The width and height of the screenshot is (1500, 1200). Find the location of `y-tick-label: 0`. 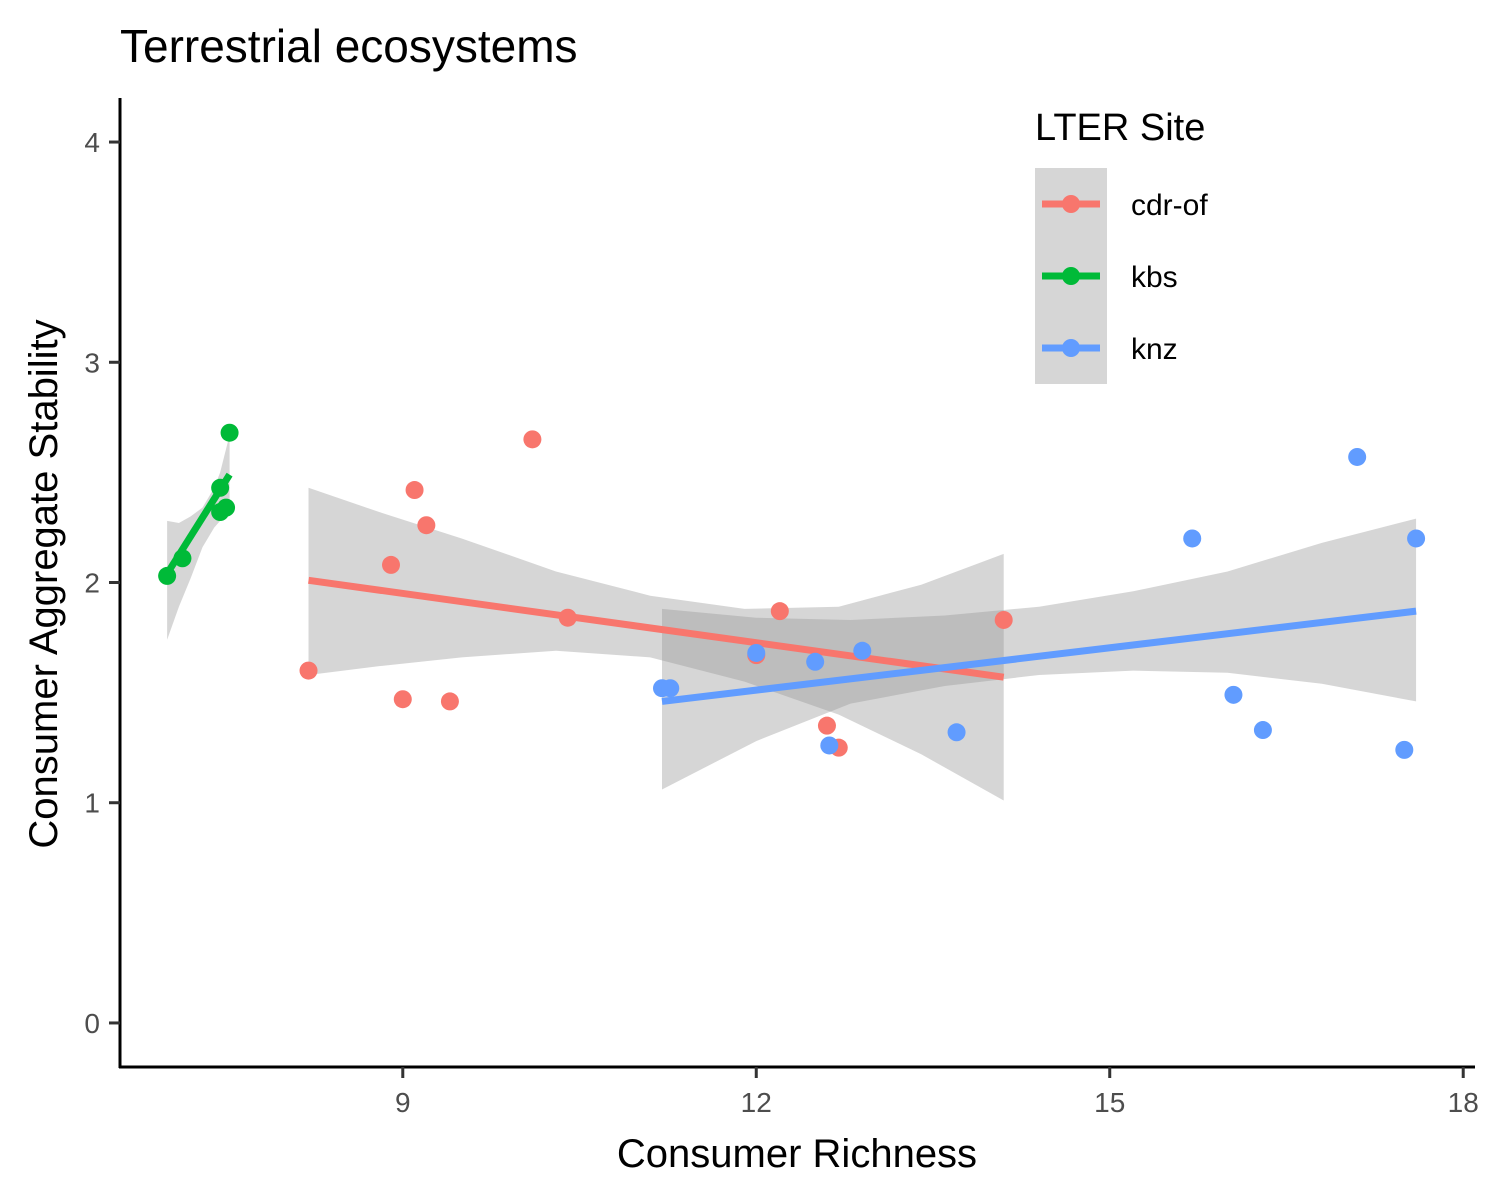

y-tick-label: 0 is located at coordinates (92, 1023).